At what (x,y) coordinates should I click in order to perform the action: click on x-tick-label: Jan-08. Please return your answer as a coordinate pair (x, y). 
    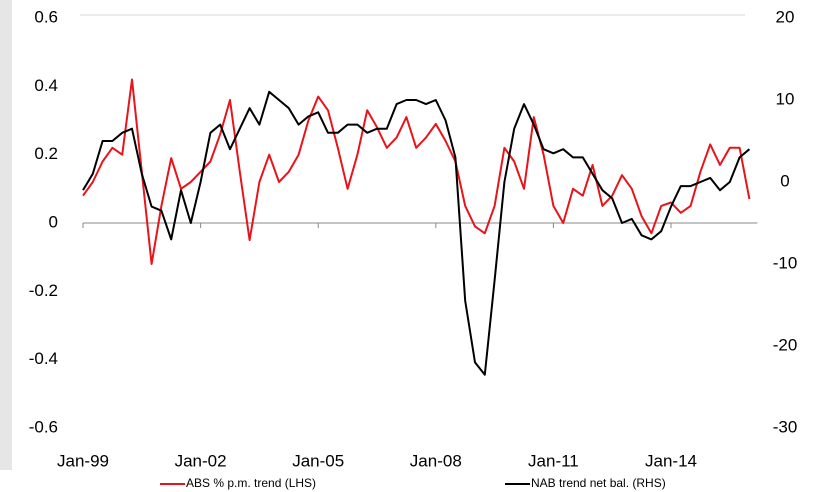
    Looking at the image, I should click on (436, 460).